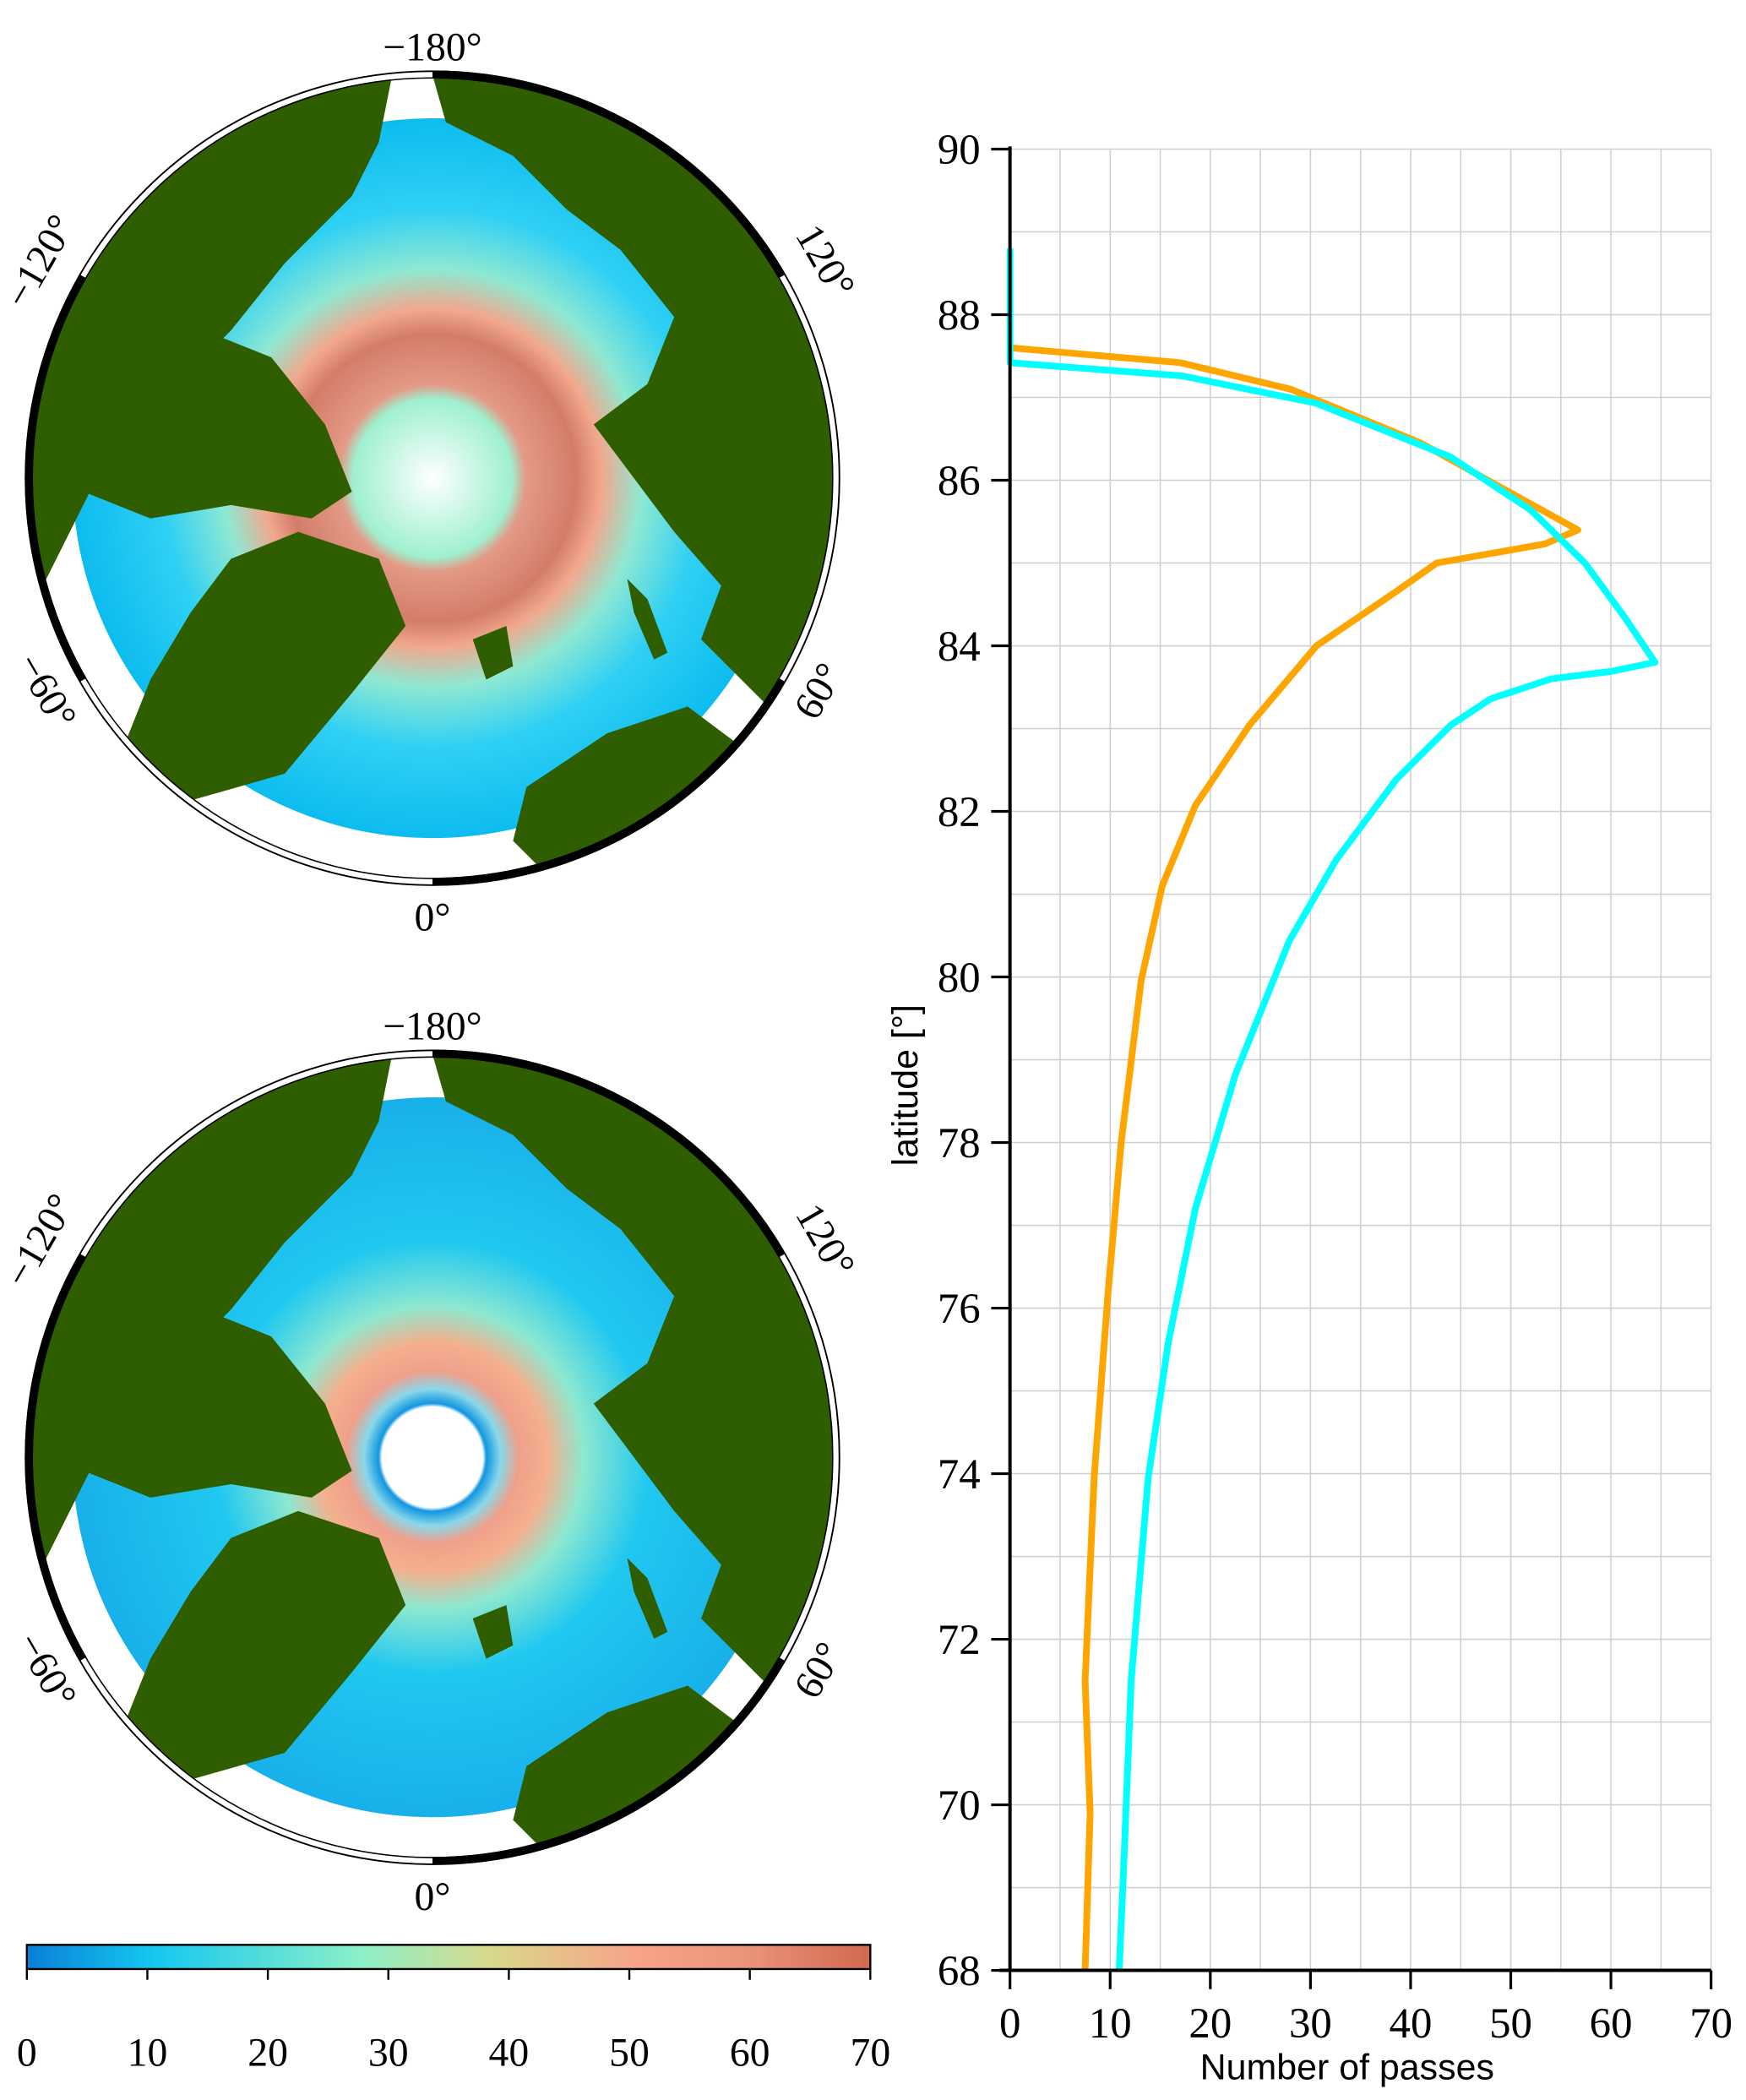 Image resolution: width=1746 pixels, height=2100 pixels. Describe the element at coordinates (870, 2052) in the screenshot. I see `colorbar-tick-label: 70` at that location.